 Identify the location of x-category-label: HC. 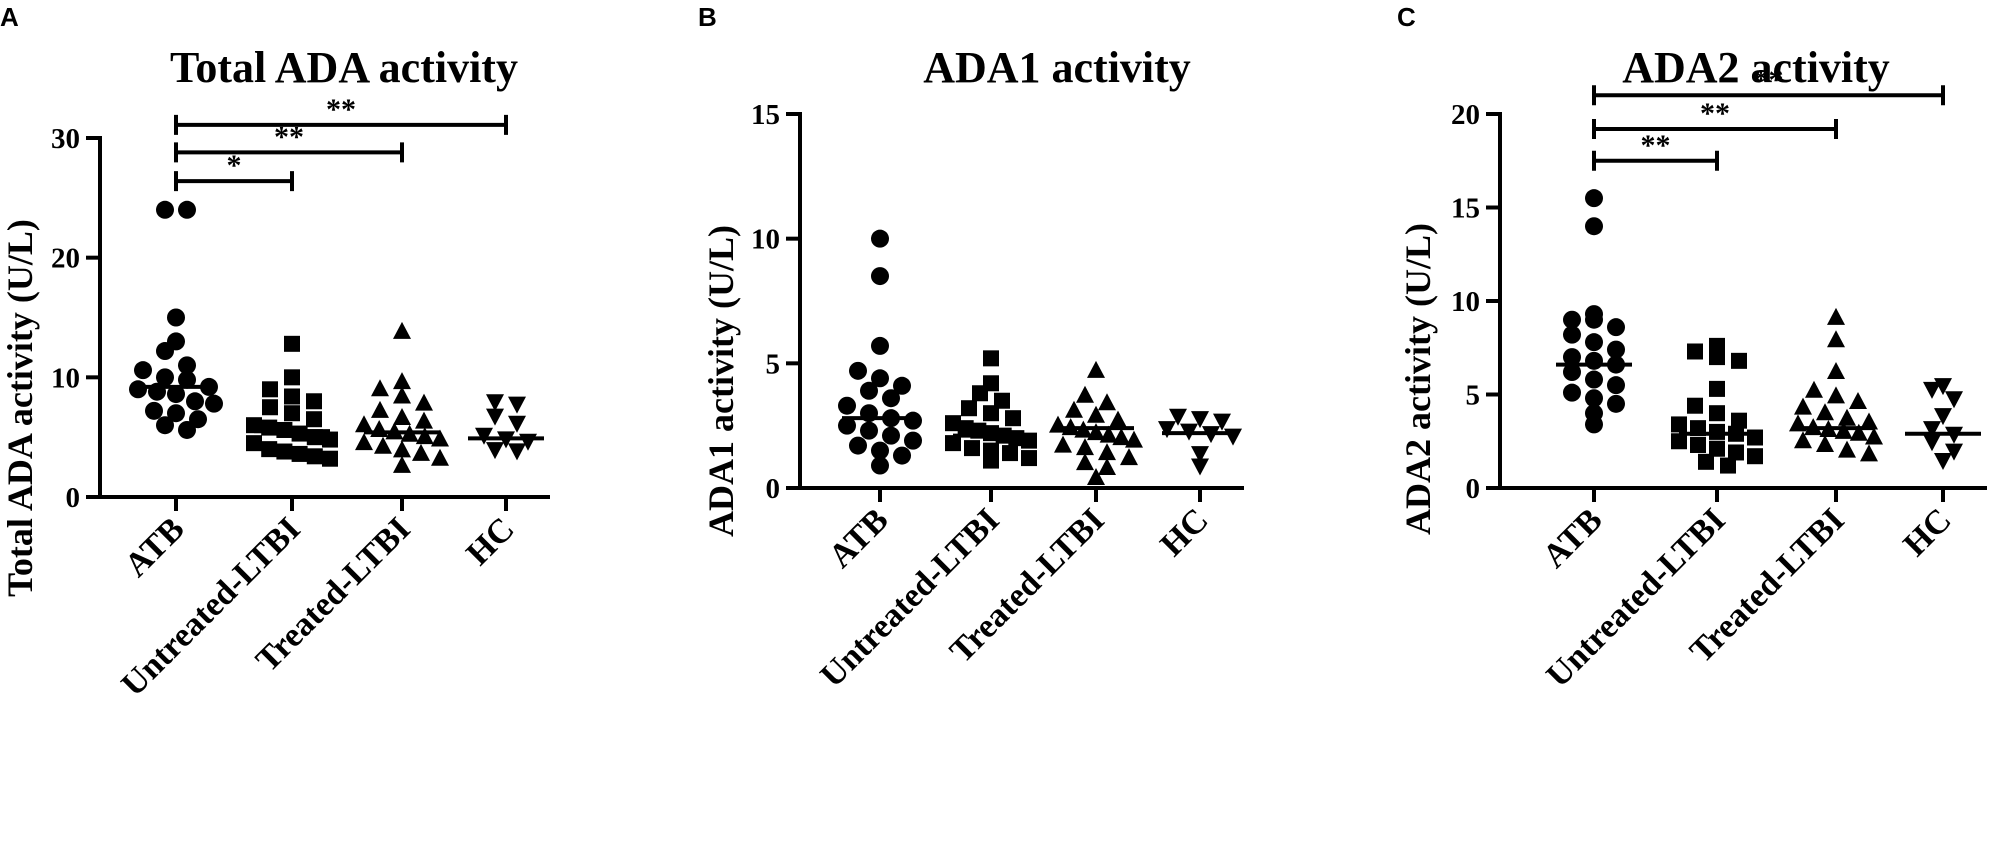
(490, 541).